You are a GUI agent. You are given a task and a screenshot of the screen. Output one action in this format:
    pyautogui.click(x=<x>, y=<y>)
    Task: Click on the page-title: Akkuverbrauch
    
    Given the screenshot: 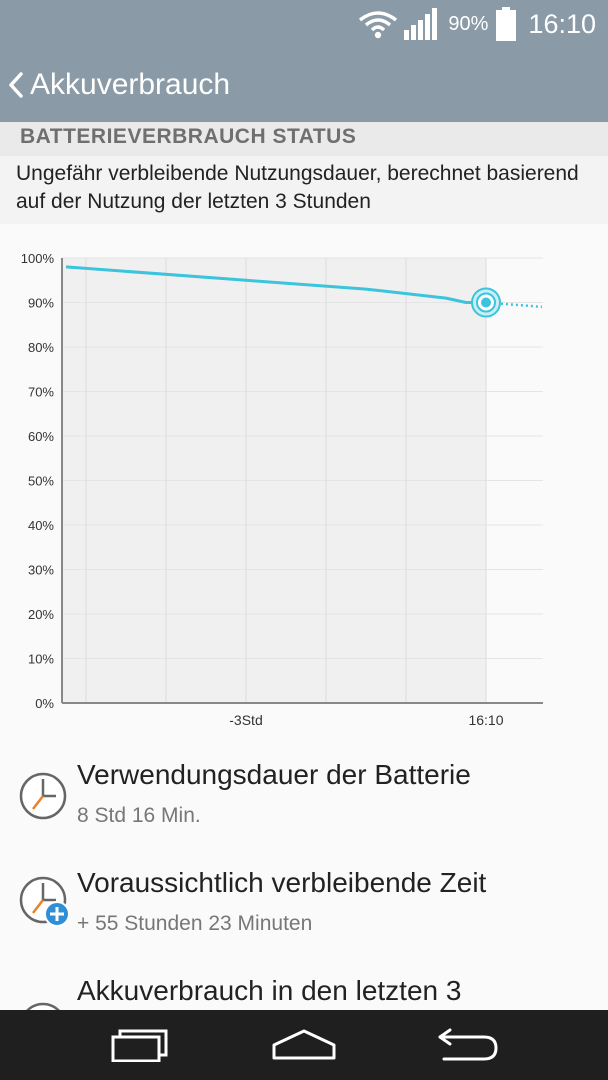 What is the action you would take?
    pyautogui.click(x=130, y=84)
    